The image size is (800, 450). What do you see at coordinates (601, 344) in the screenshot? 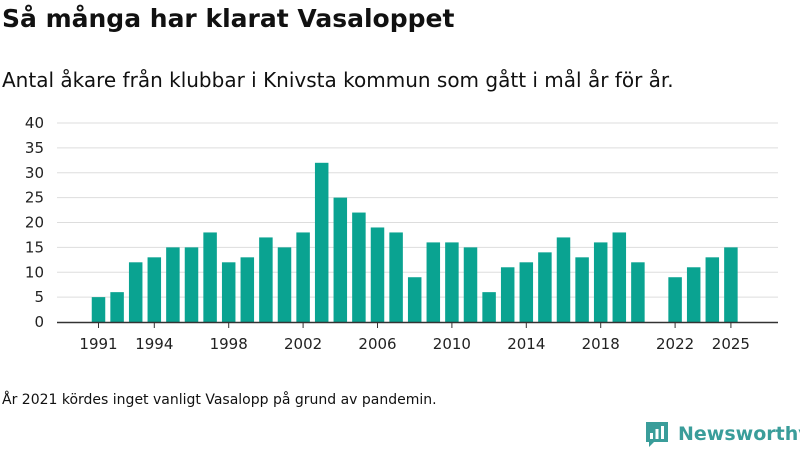
I see `x-tick-label: 2018` at bounding box center [601, 344].